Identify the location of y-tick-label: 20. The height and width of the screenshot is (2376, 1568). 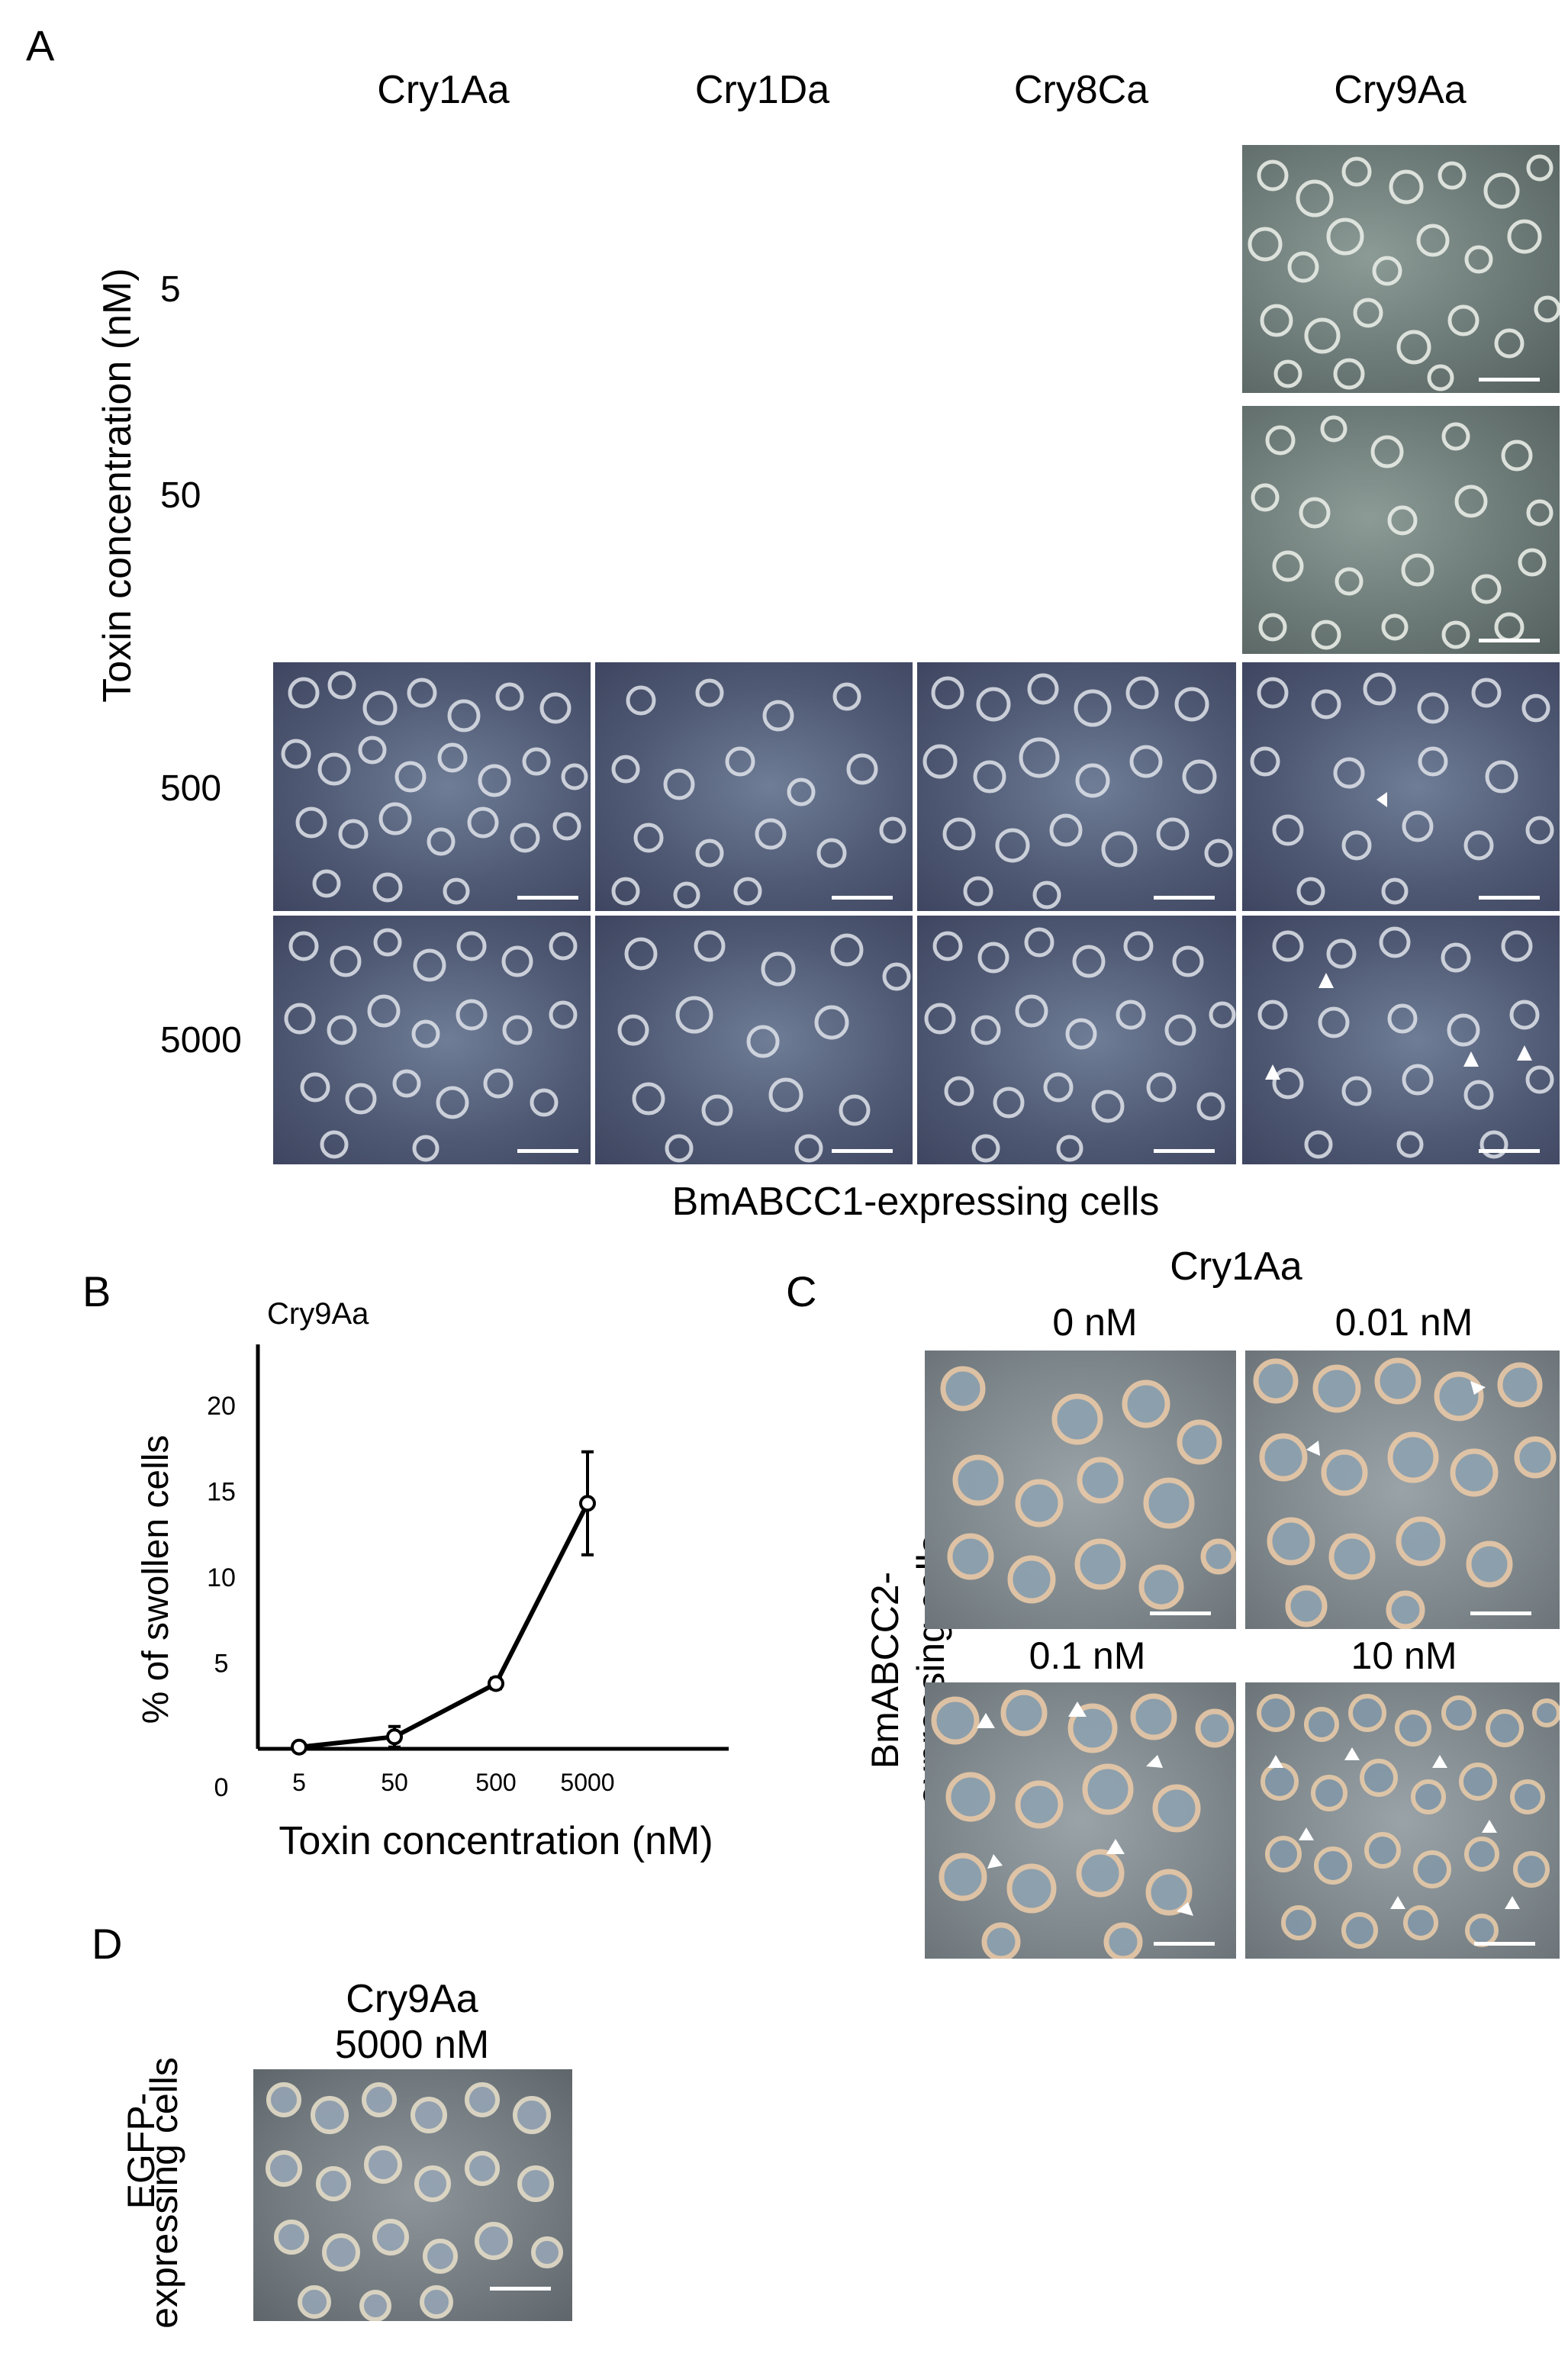
(221, 1406).